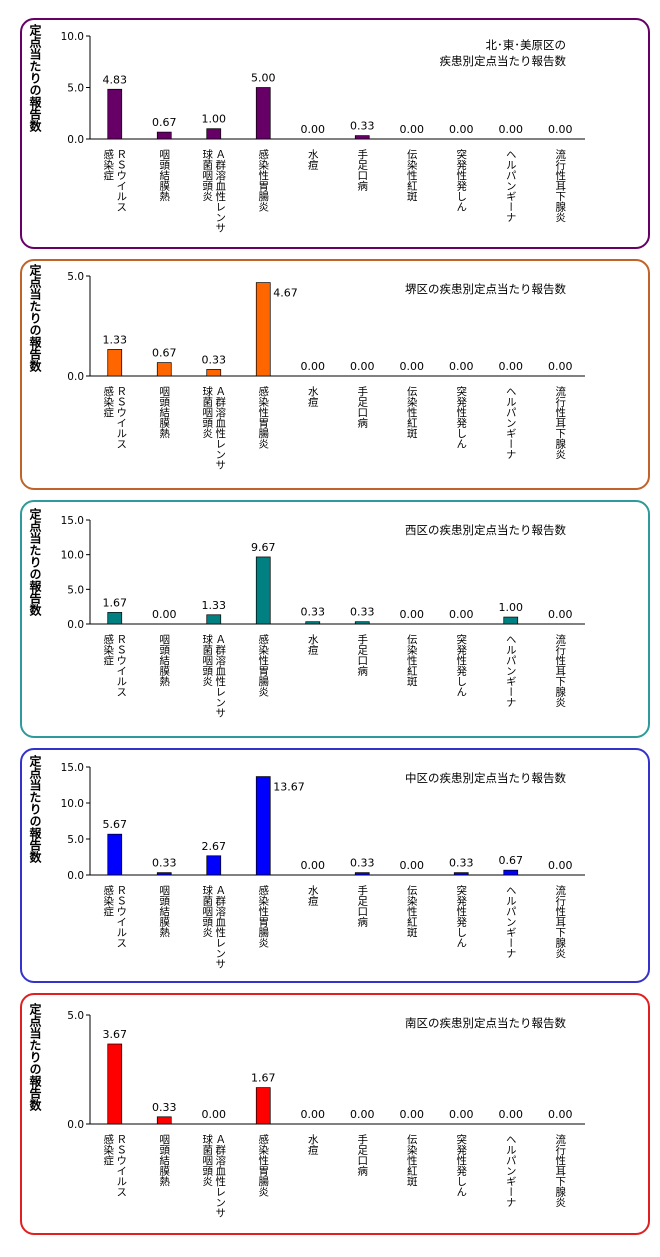  Describe the element at coordinates (485, 530) in the screenshot. I see `chart-title-line: 西区の疾患別定点当たり報告数` at that location.